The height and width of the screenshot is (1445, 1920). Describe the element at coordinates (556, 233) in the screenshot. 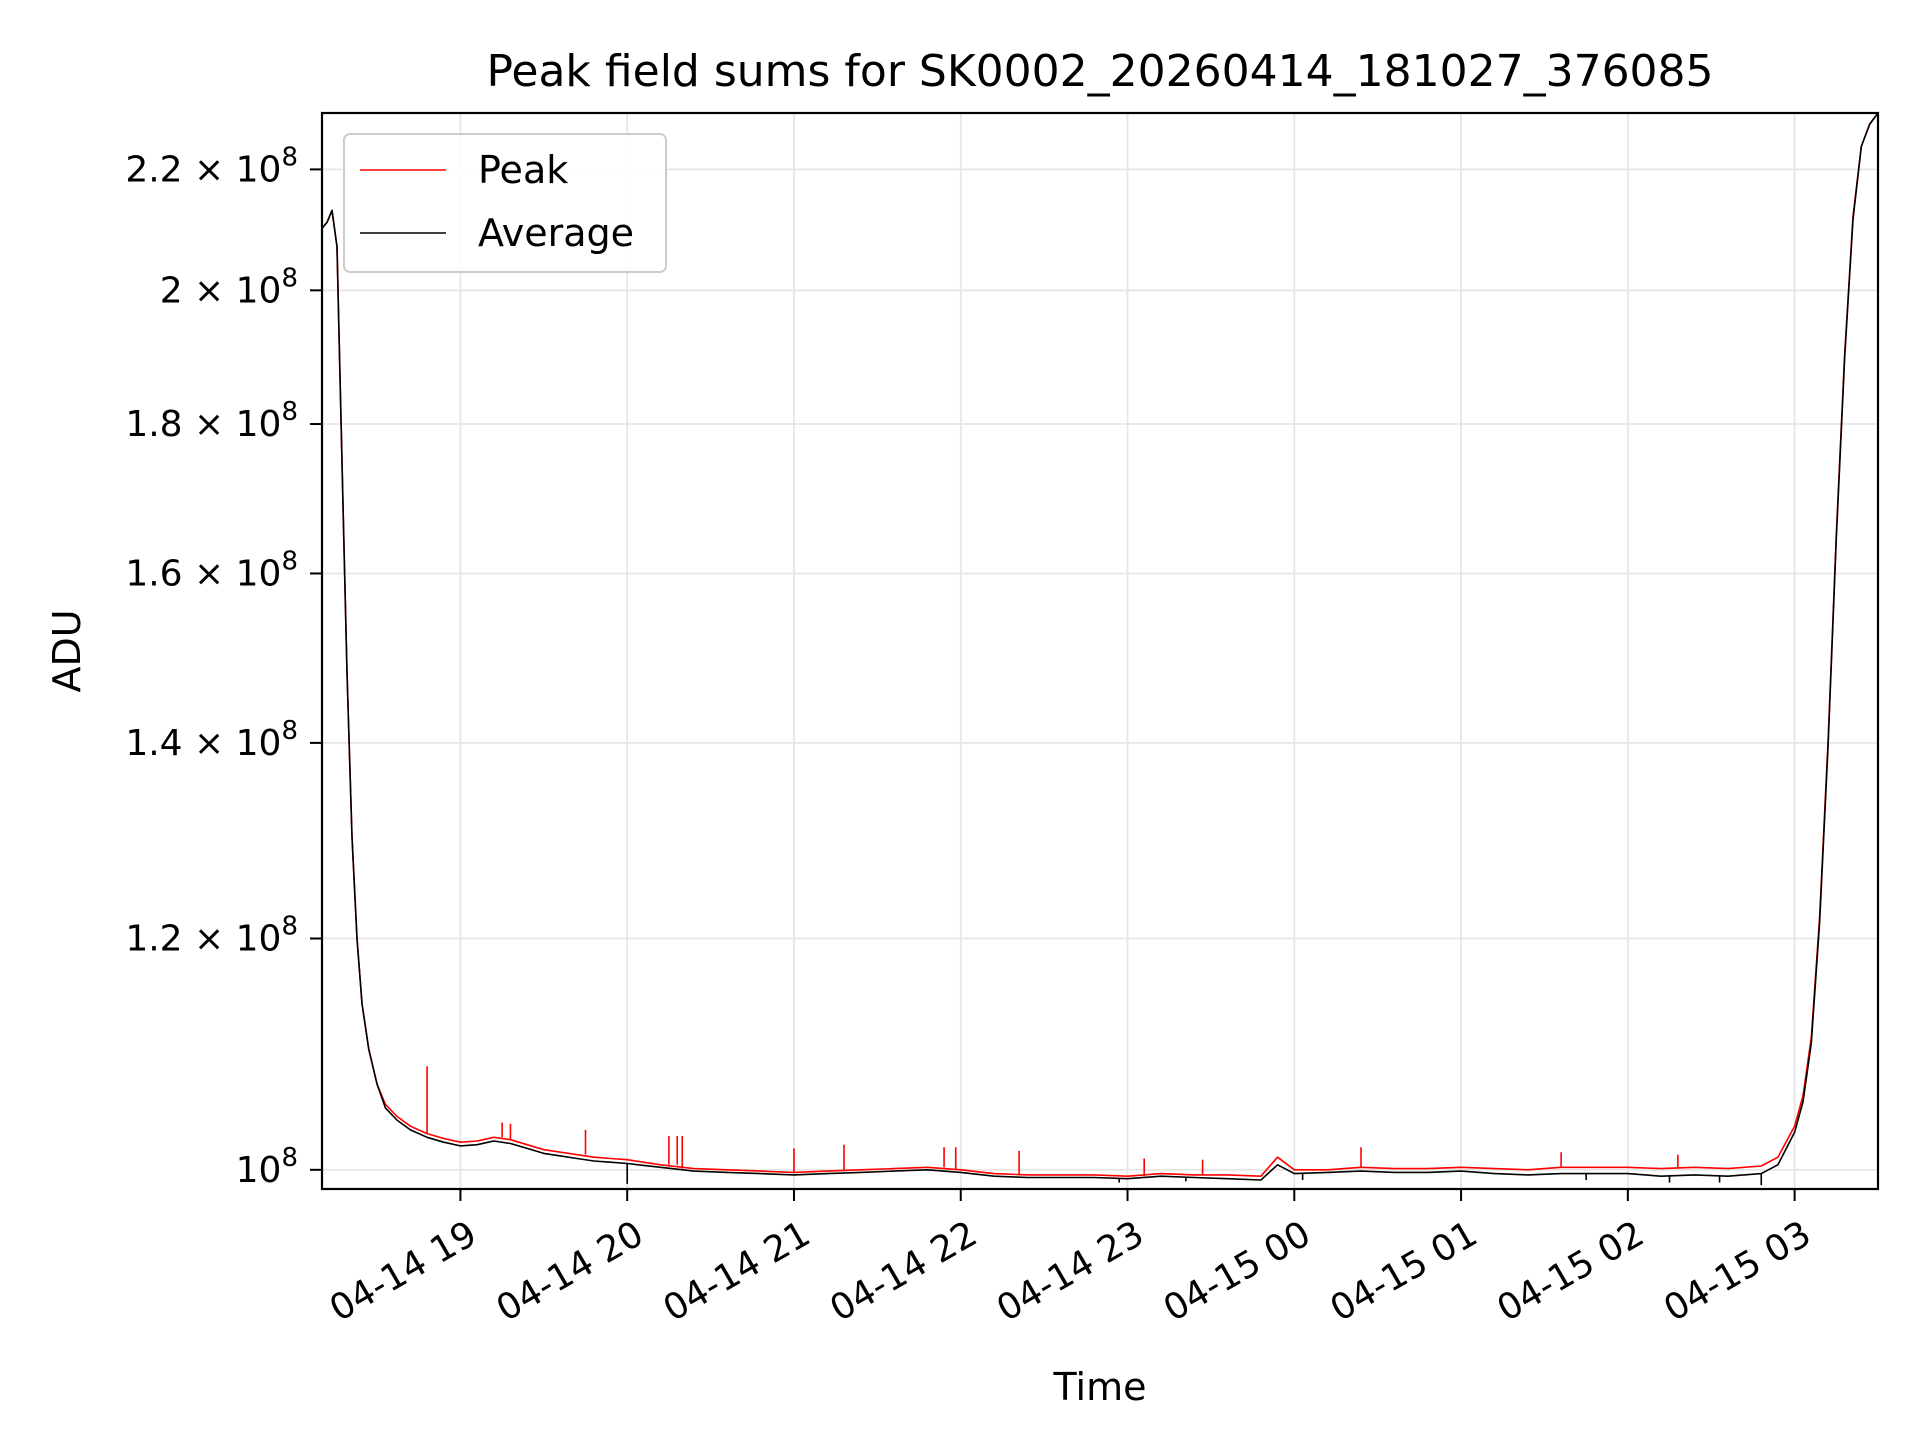

I see `legend-label-average: Average` at that location.